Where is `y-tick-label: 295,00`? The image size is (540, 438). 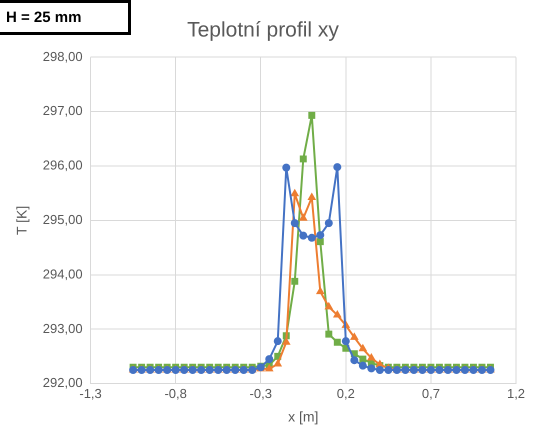
y-tick-label: 295,00 is located at coordinates (62, 219).